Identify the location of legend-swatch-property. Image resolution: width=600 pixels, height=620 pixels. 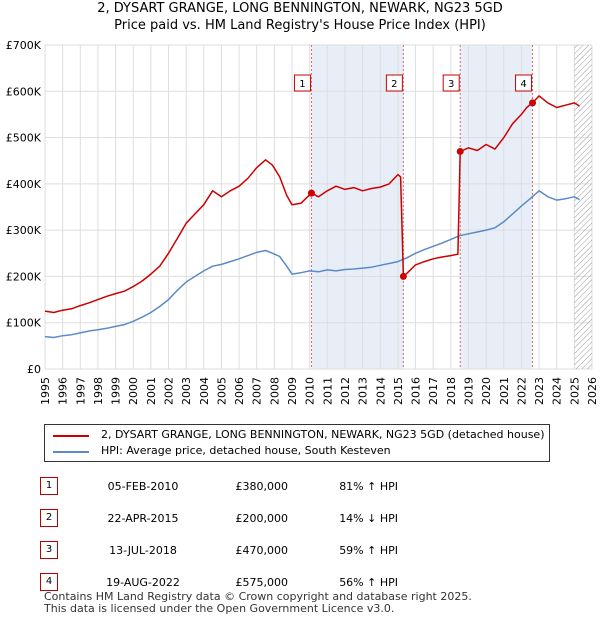
(71, 436).